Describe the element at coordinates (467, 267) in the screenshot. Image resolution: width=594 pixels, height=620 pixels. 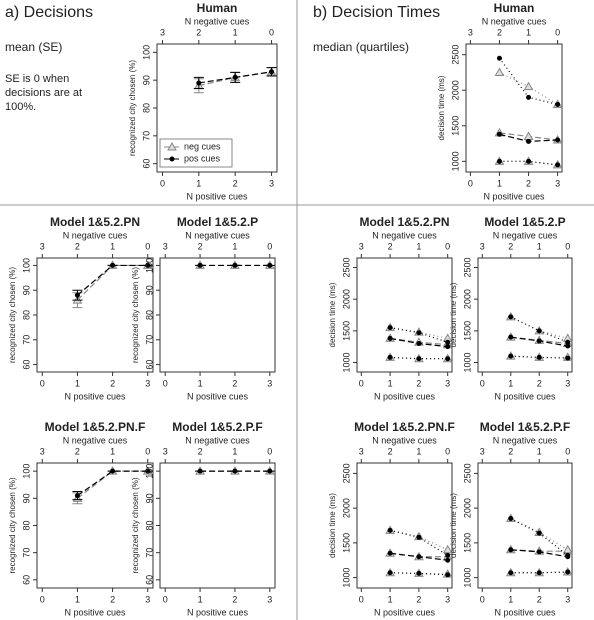
I see `y-tick-label: 2500` at that location.